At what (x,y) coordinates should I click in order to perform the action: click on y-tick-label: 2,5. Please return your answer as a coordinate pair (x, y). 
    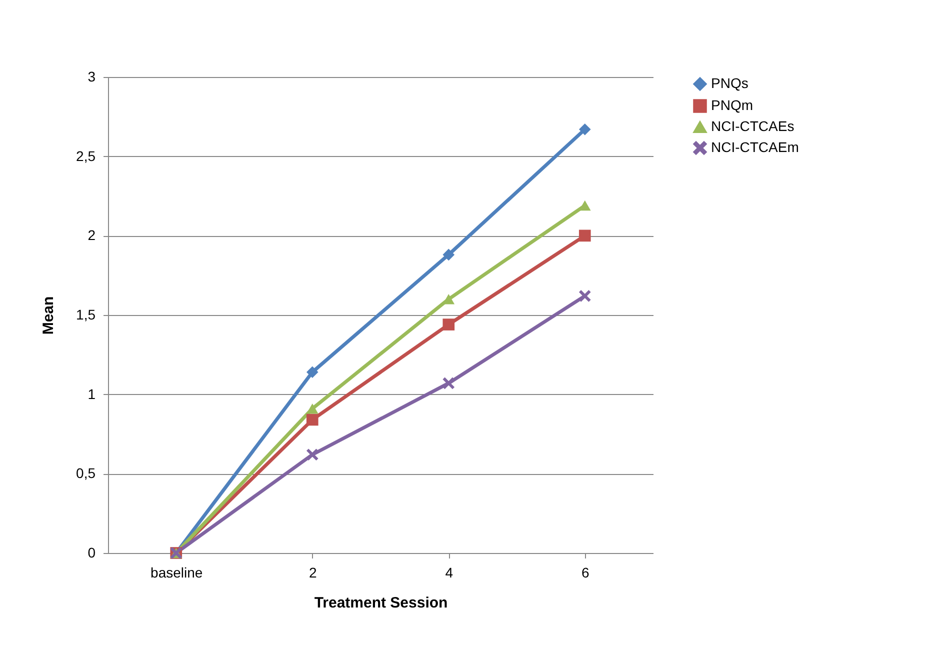
    Looking at the image, I should click on (86, 156).